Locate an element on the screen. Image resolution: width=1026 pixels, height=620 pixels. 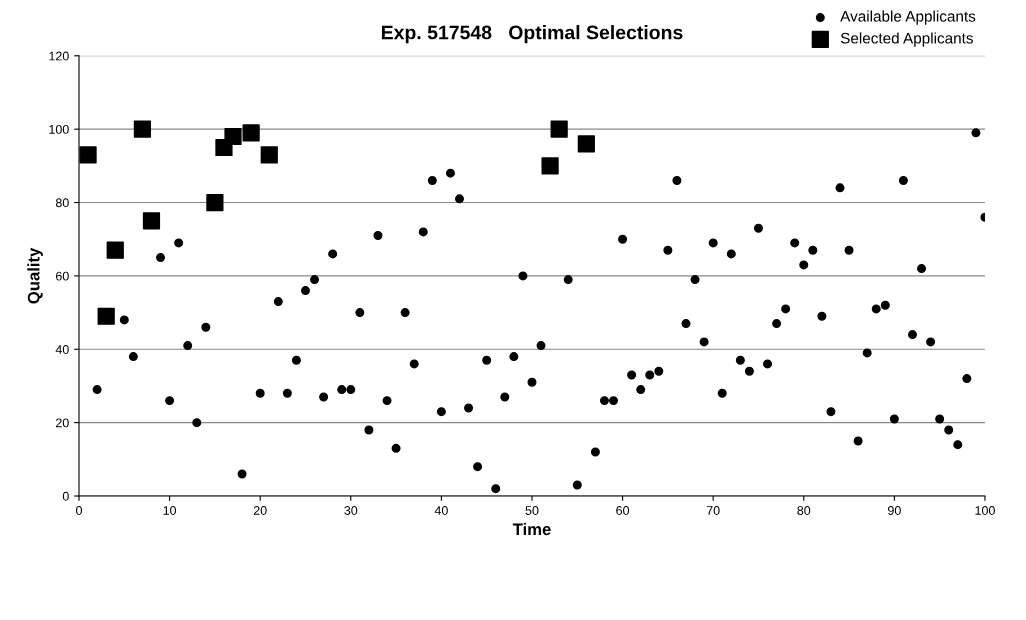
y-tick-label: 120 is located at coordinates (59, 56).